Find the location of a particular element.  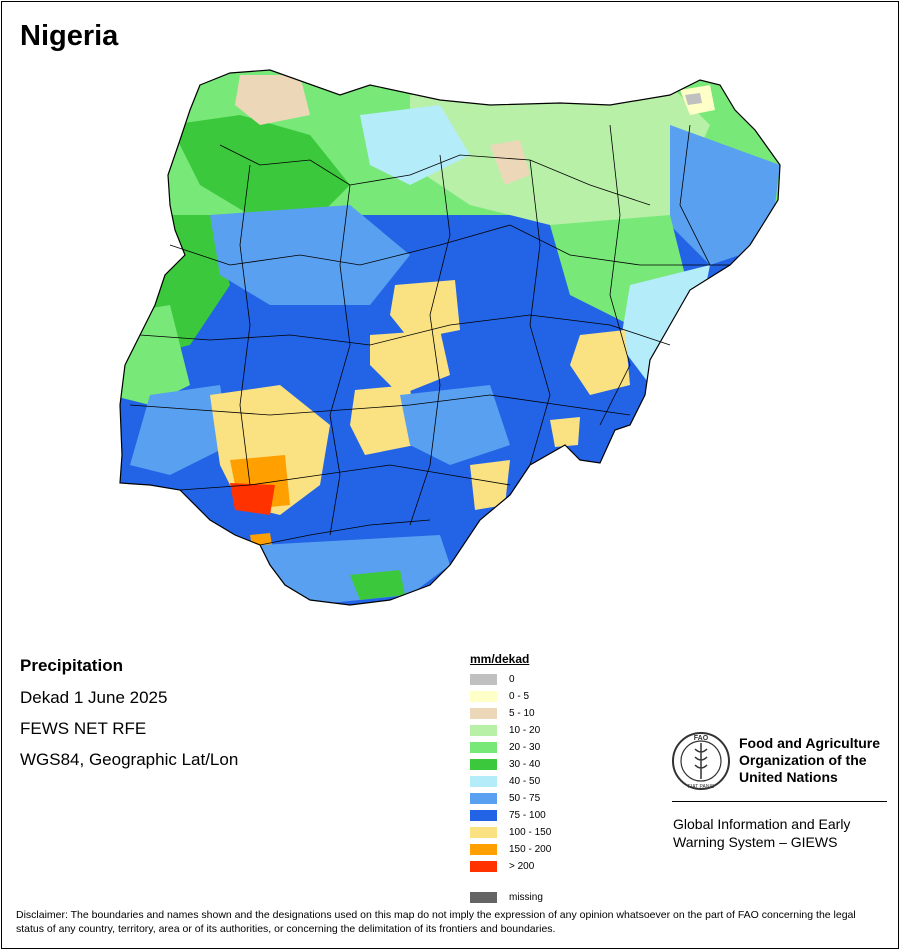

legend-label: 75 - 100 is located at coordinates (527, 815).